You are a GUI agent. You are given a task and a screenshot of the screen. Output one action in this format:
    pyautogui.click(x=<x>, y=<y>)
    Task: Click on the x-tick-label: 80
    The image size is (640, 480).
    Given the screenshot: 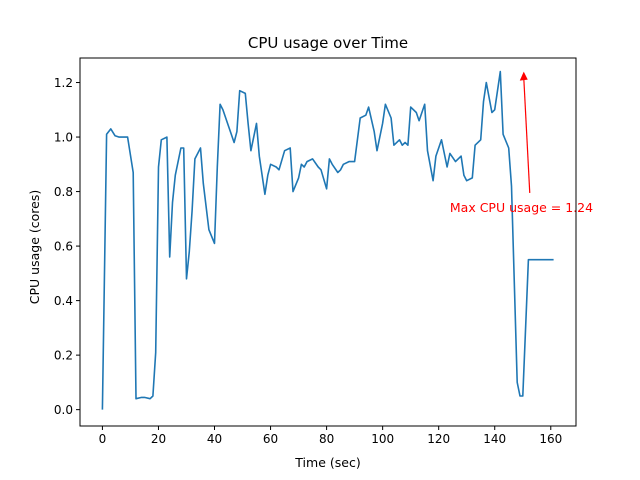 What is the action you would take?
    pyautogui.click(x=326, y=439)
    